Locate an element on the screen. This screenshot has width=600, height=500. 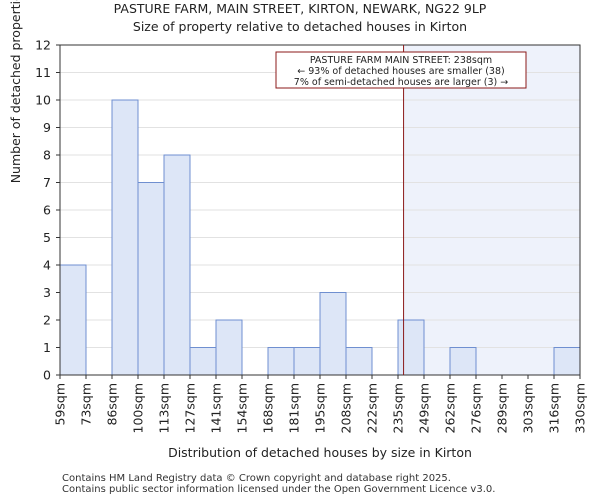
y-tick-label: 0 is located at coordinates (47, 375).